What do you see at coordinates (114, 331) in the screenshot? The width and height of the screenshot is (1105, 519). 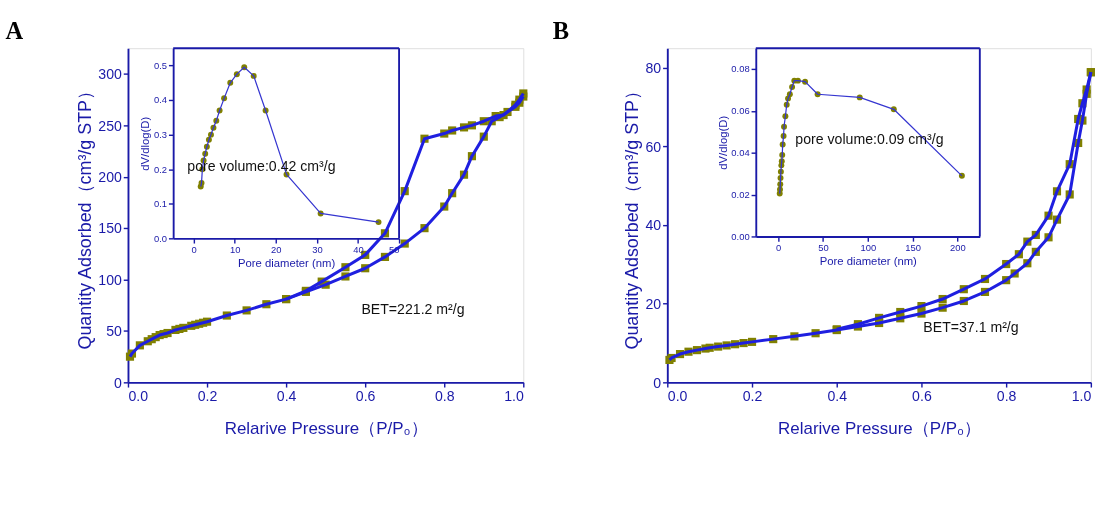 I see `y-tick-label: 50` at bounding box center [114, 331].